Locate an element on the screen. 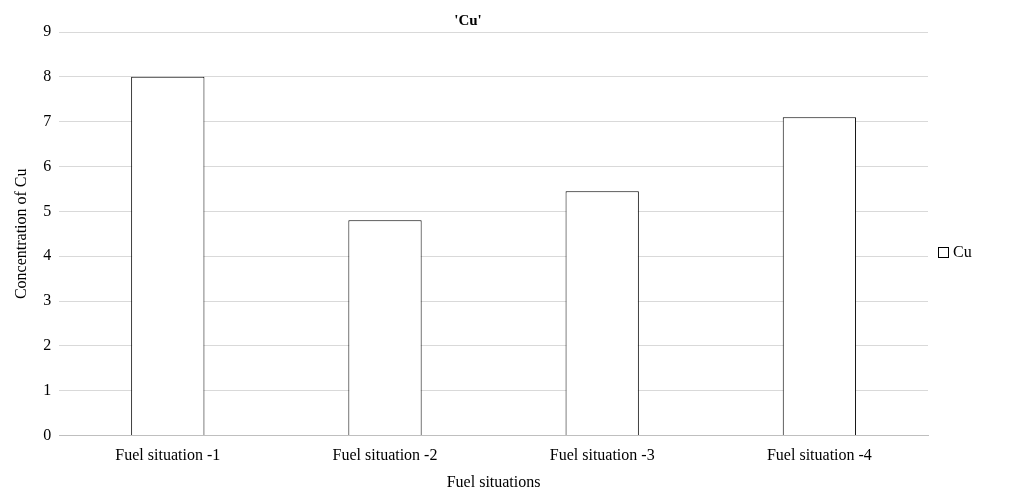  y-tick-label: 1 is located at coordinates (47, 389).